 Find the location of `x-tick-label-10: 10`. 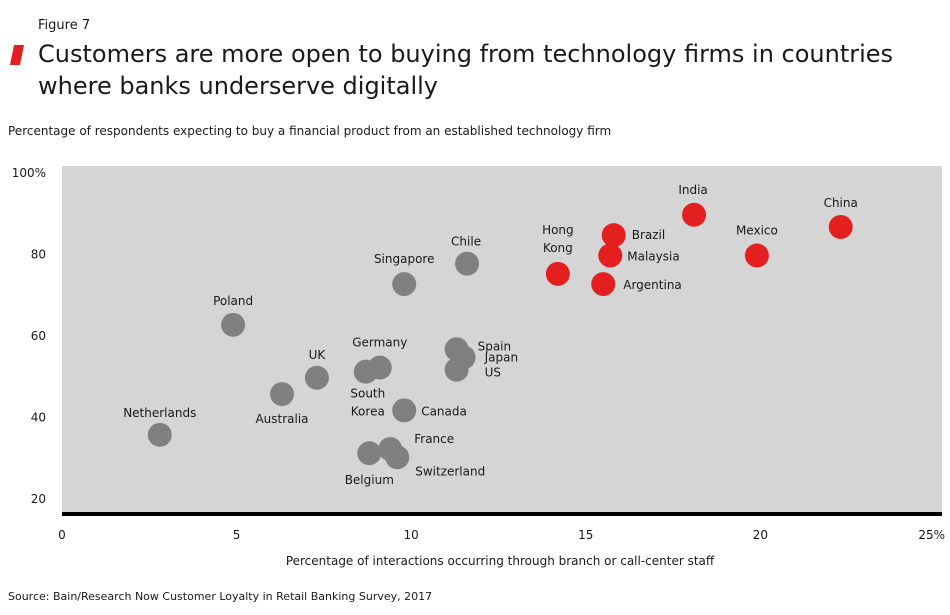

x-tick-label-10: 10 is located at coordinates (411, 535).